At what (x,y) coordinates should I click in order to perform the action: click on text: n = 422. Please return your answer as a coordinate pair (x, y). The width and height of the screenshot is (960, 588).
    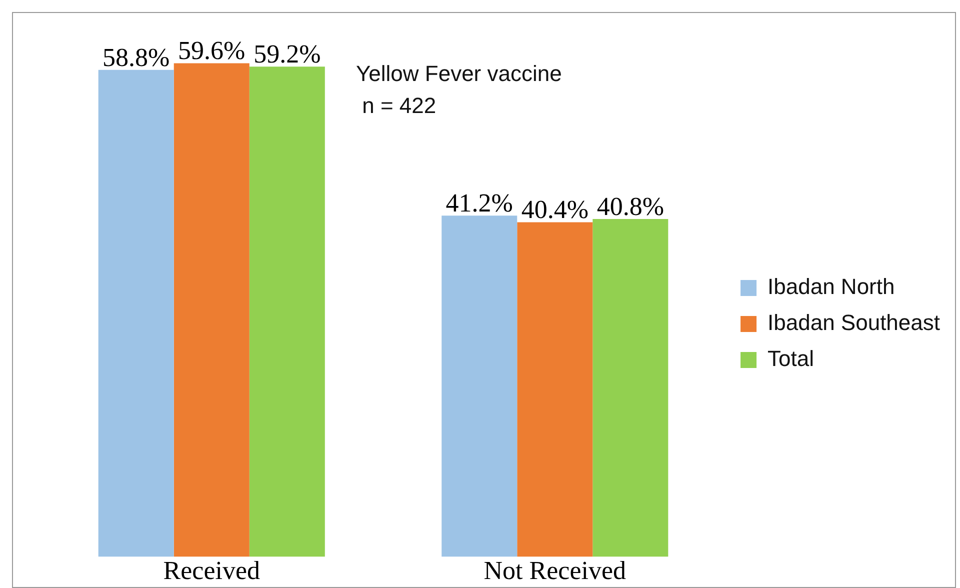
    Looking at the image, I should click on (399, 106).